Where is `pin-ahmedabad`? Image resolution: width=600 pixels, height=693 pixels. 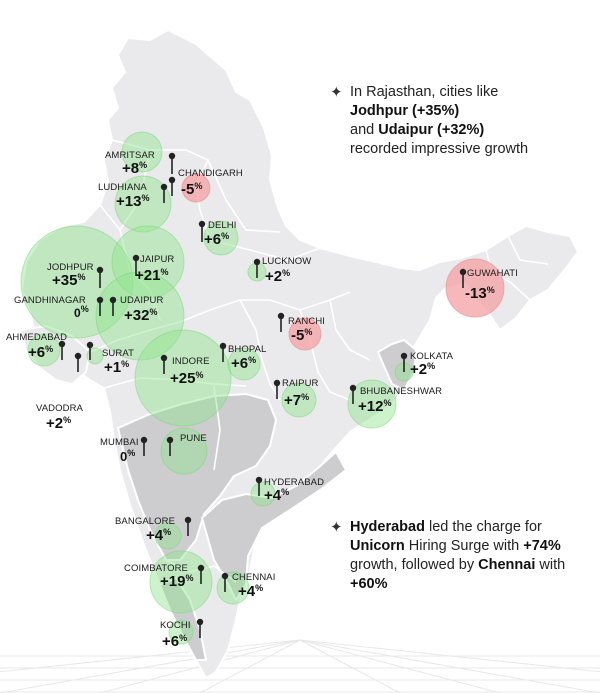
pin-ahmedabad is located at coordinates (62, 350).